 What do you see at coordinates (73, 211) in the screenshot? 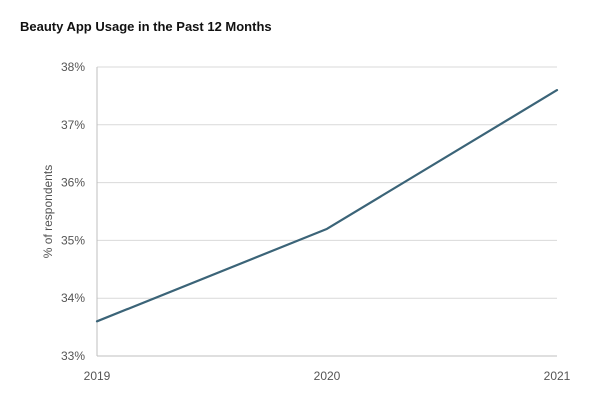
I see `y-tick-labels: 33% 34% 35% 36% 37% 38%` at bounding box center [73, 211].